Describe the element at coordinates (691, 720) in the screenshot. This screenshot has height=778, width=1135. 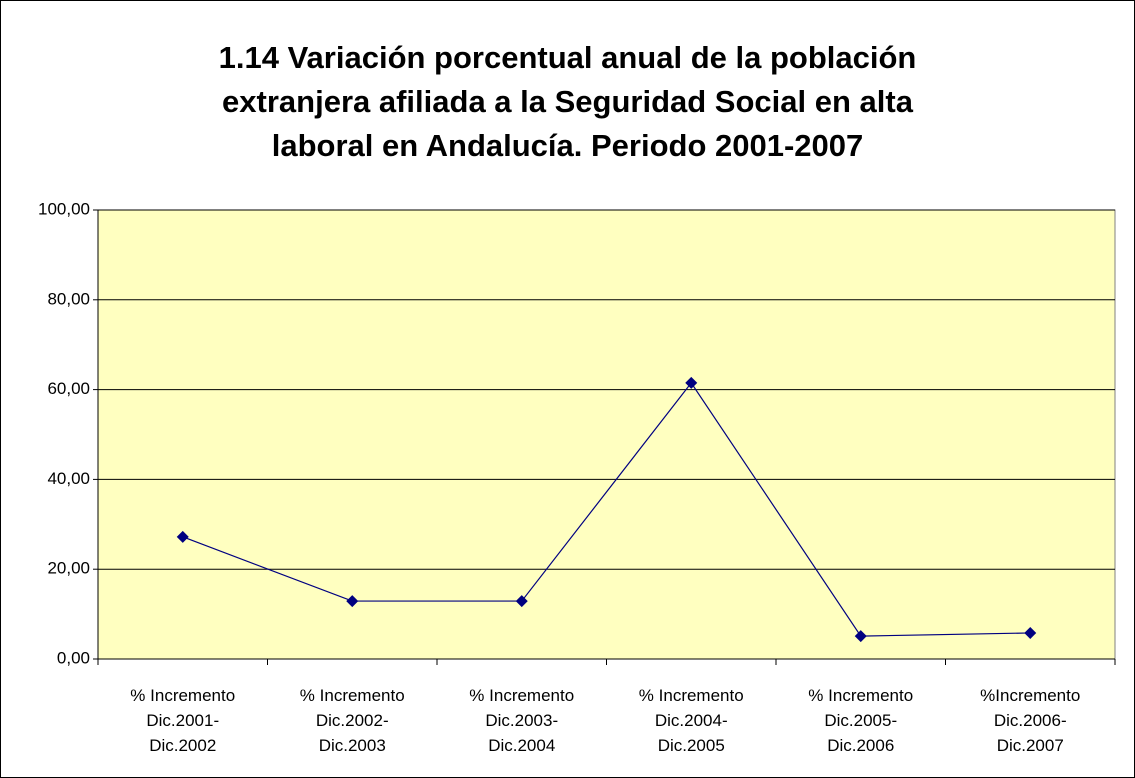
I see `x-tick-label: % Incremento Dic.2004- Dic.2005` at that location.